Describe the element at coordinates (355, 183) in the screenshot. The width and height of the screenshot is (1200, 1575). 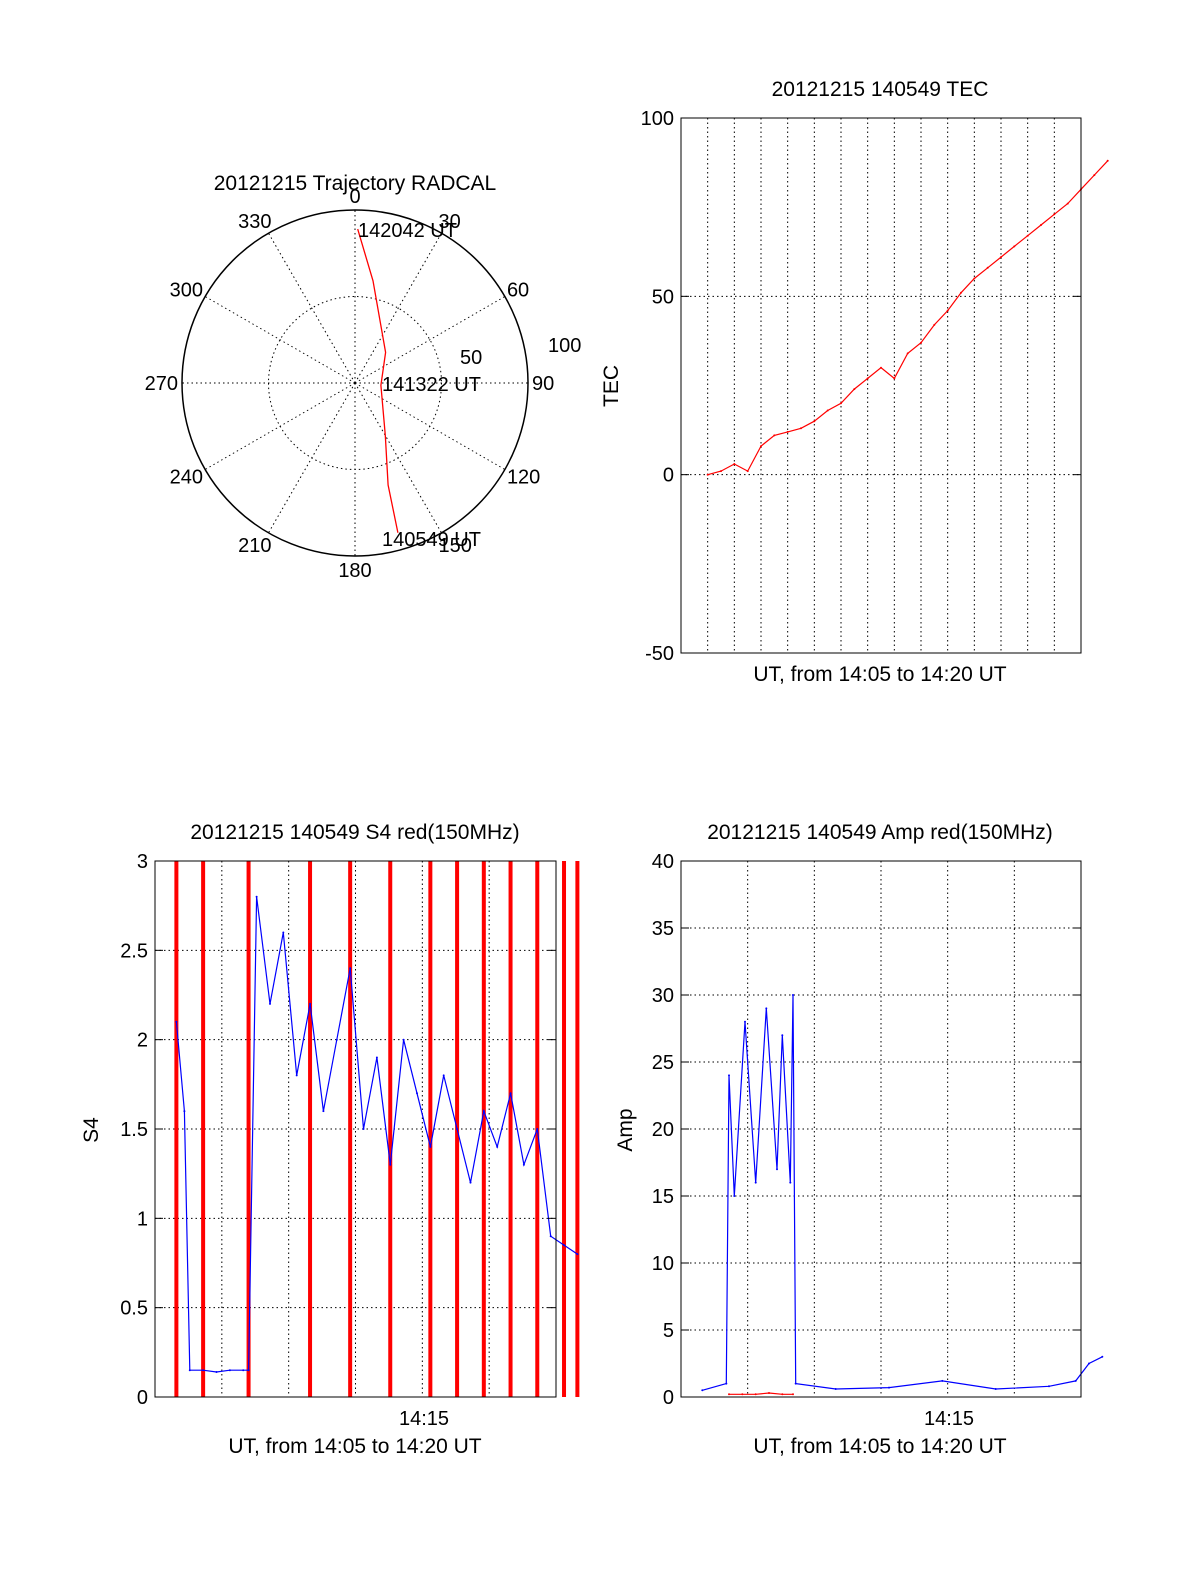
I see `polar-title: 20121215 Trajectory RADCAL` at that location.